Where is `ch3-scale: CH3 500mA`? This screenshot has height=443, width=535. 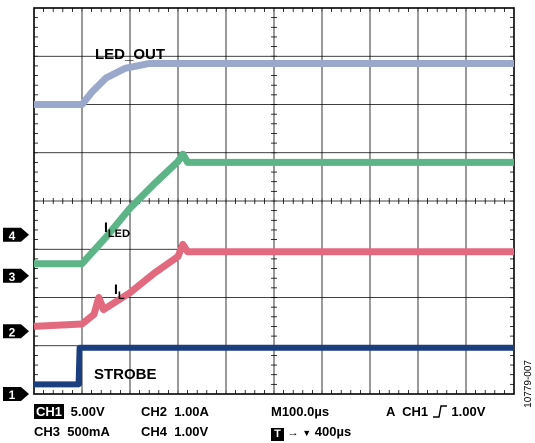
ch3-scale: CH3 500mA is located at coordinates (72, 431).